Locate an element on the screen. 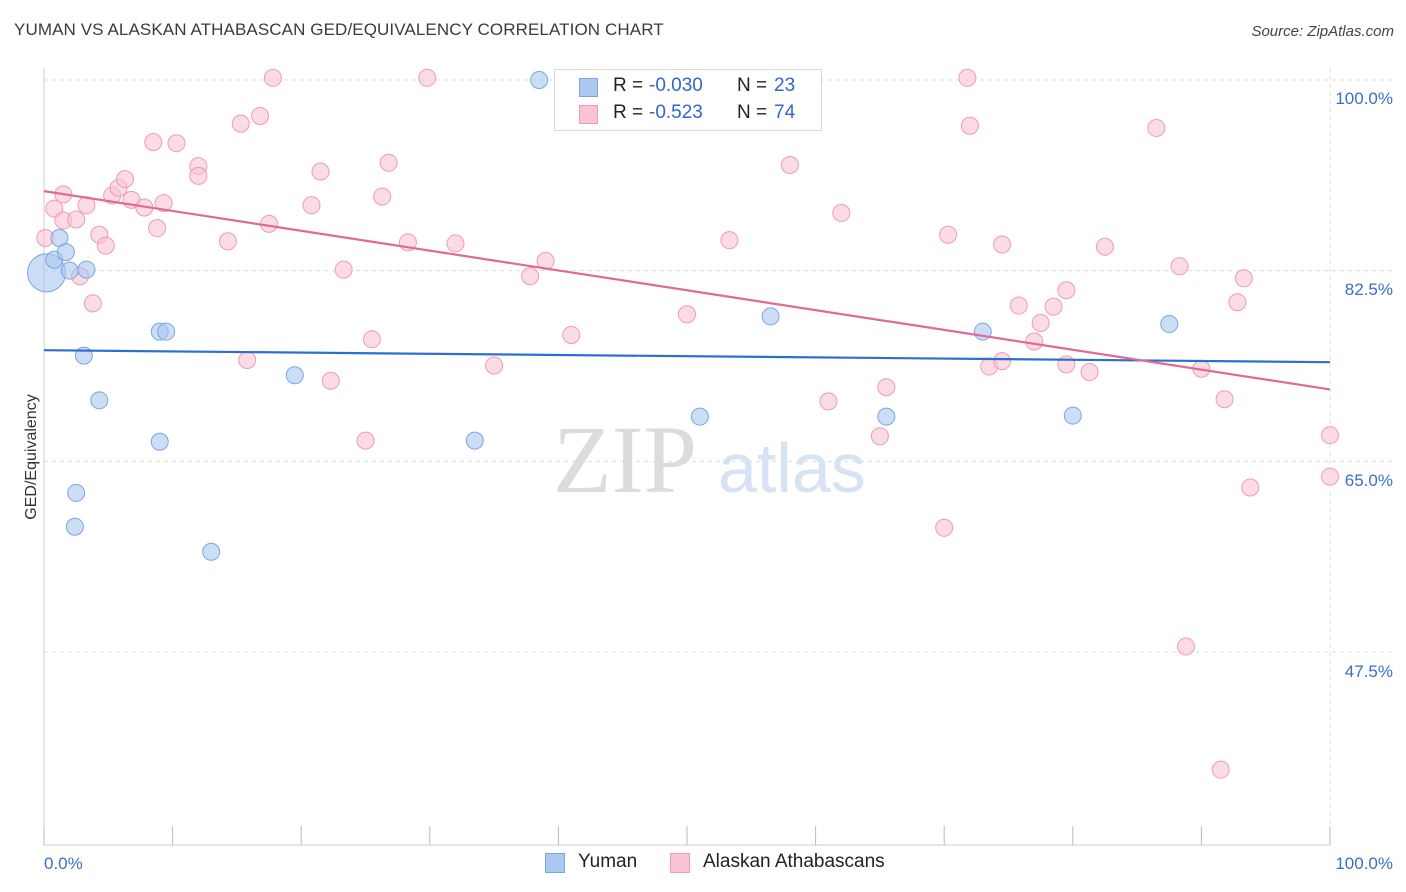 This screenshot has height=892, width=1406. x-tick-label: 0.0% is located at coordinates (63, 863).